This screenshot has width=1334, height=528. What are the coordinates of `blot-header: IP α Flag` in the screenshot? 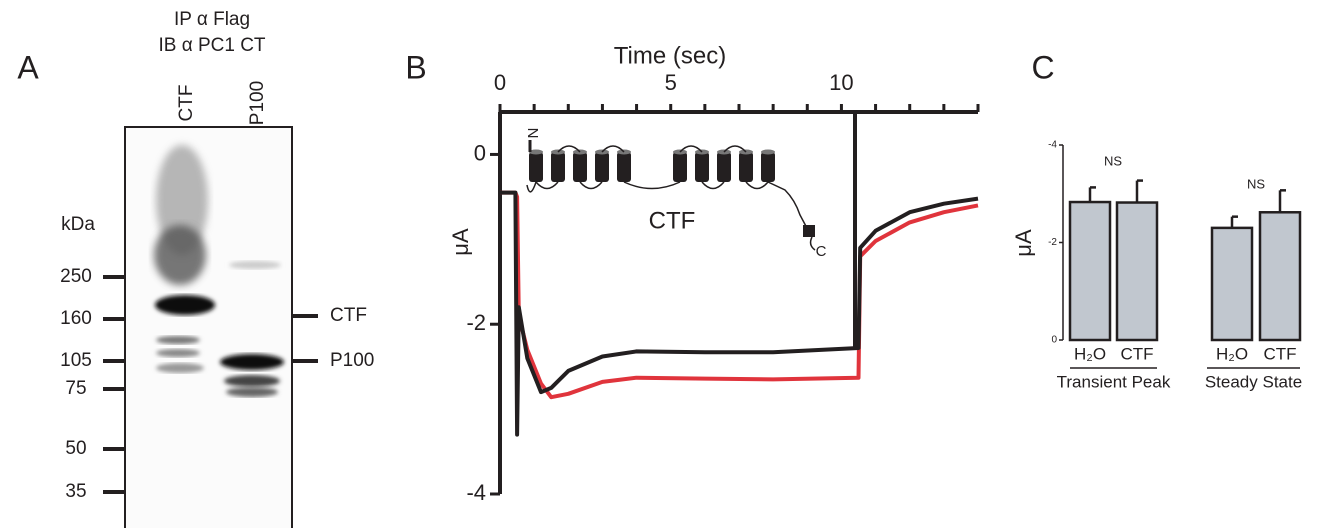 It's located at (212, 19).